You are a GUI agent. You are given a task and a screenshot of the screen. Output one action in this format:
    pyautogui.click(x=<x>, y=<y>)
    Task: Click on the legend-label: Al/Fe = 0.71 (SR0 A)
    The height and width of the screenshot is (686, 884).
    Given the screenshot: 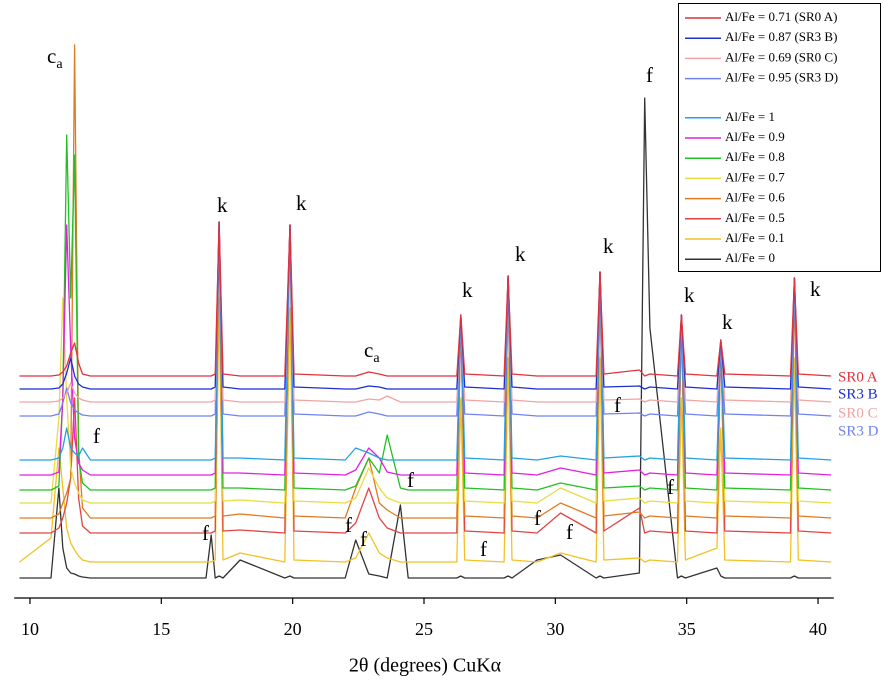 What is the action you would take?
    pyautogui.click(x=781, y=16)
    